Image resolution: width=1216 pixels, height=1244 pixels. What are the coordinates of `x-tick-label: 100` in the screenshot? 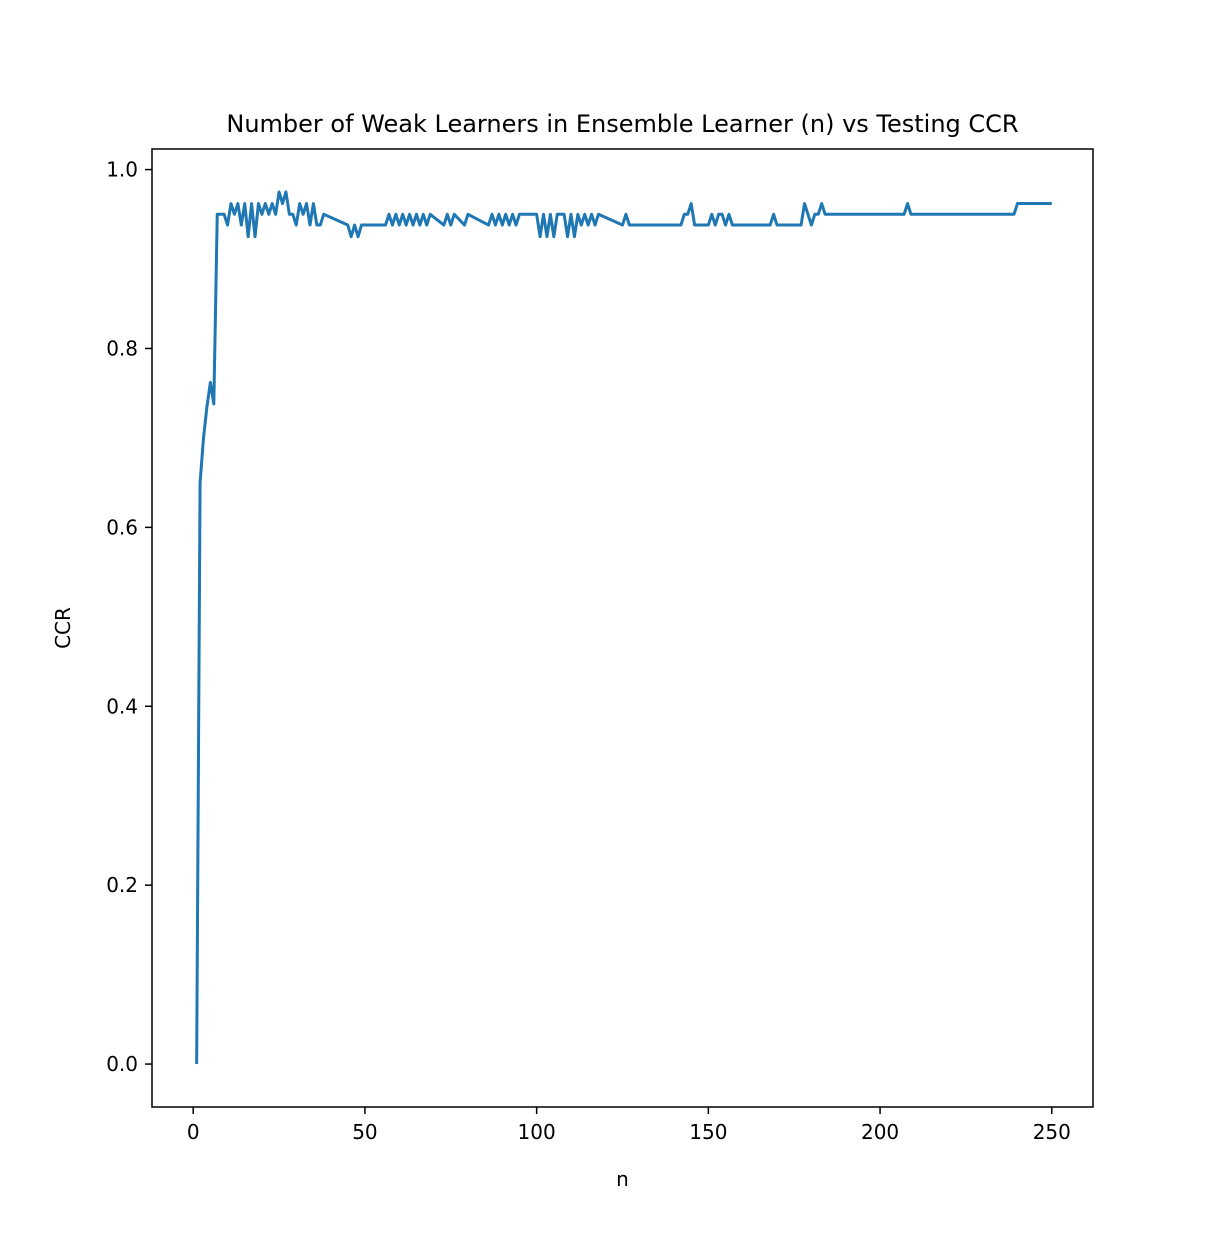 It's located at (537, 1132).